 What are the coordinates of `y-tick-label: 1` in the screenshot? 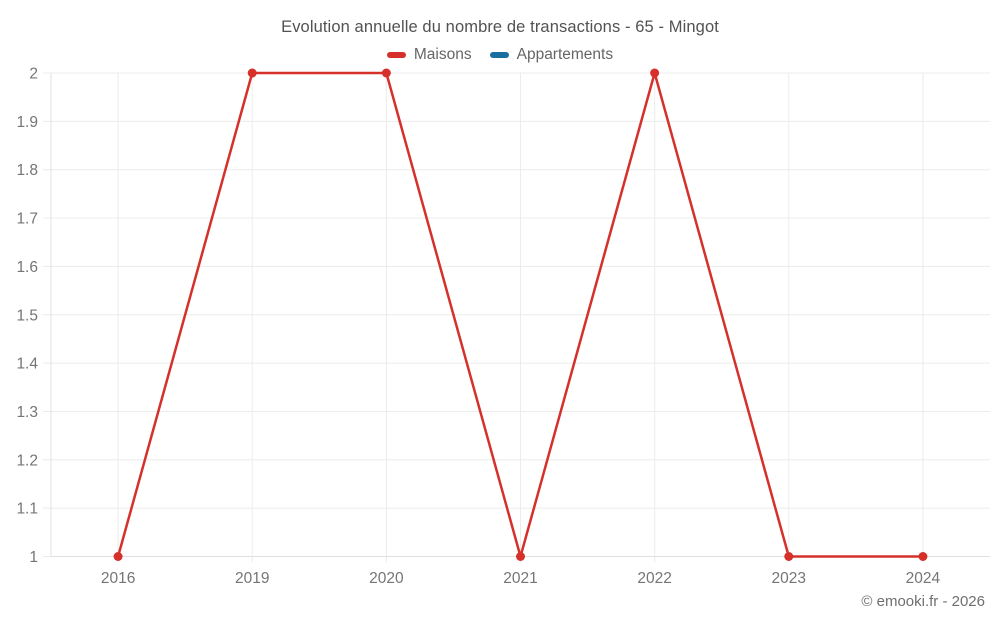 It's located at (33, 557).